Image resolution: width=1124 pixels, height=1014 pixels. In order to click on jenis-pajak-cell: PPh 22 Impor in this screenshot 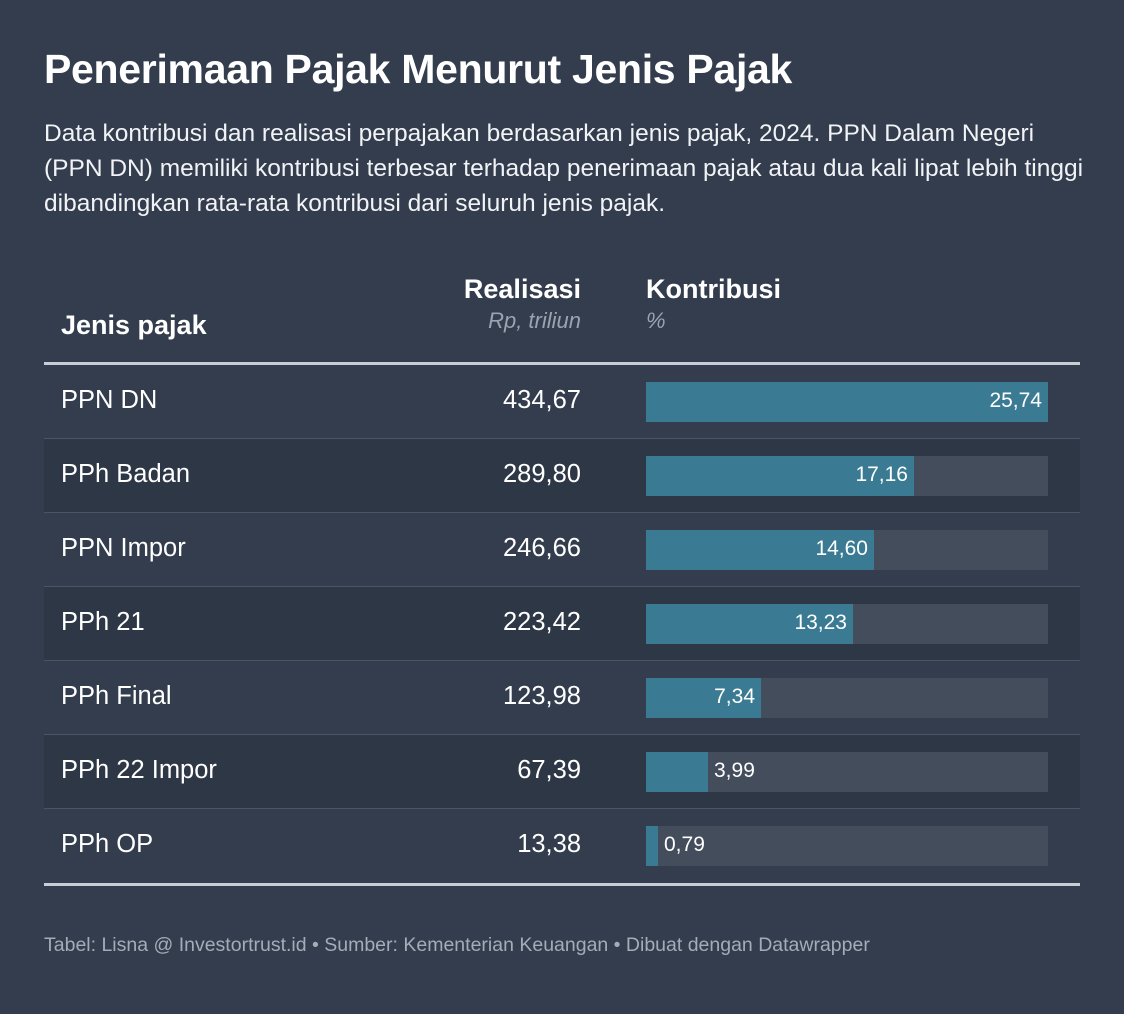, I will do `click(139, 770)`.